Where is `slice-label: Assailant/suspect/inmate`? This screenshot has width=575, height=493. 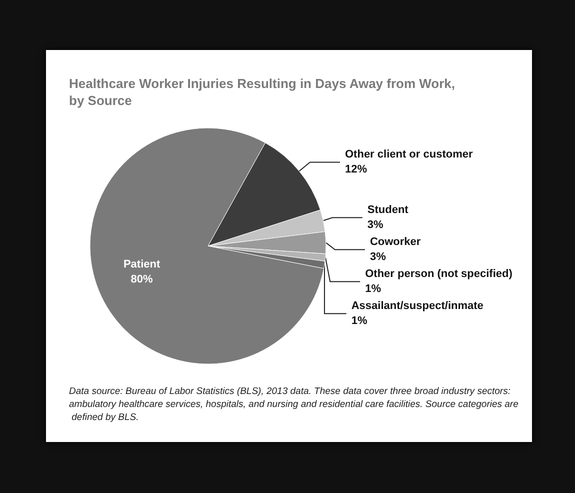 slice-label: Assailant/suspect/inmate is located at coordinates (417, 306).